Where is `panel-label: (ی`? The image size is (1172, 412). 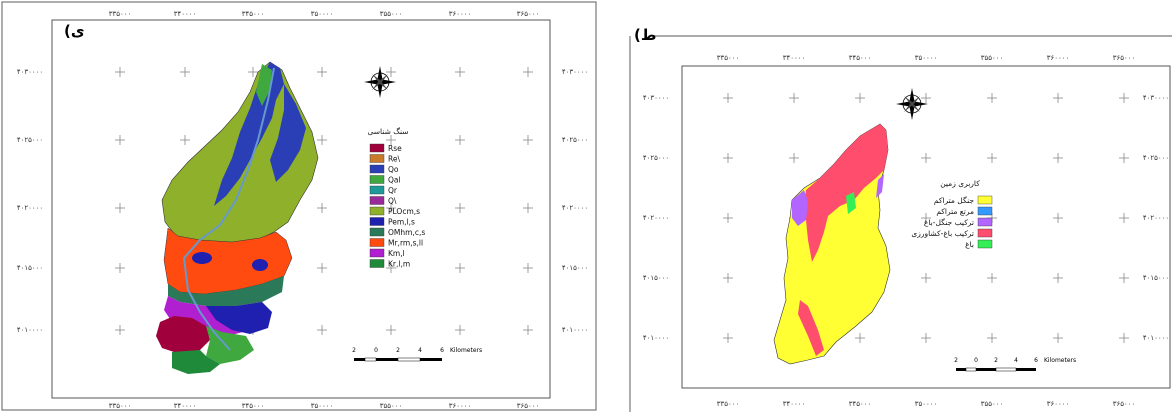
panel-label: (ی is located at coordinates (74, 31).